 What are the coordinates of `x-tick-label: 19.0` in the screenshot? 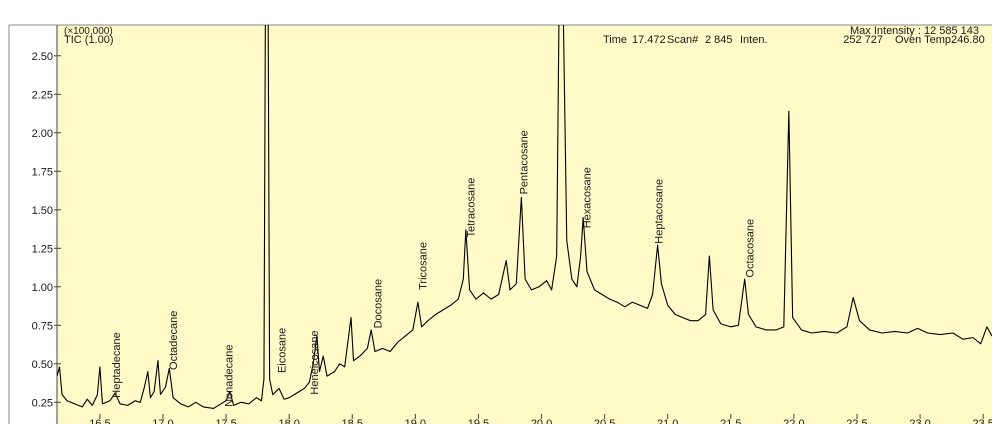 It's located at (415, 421).